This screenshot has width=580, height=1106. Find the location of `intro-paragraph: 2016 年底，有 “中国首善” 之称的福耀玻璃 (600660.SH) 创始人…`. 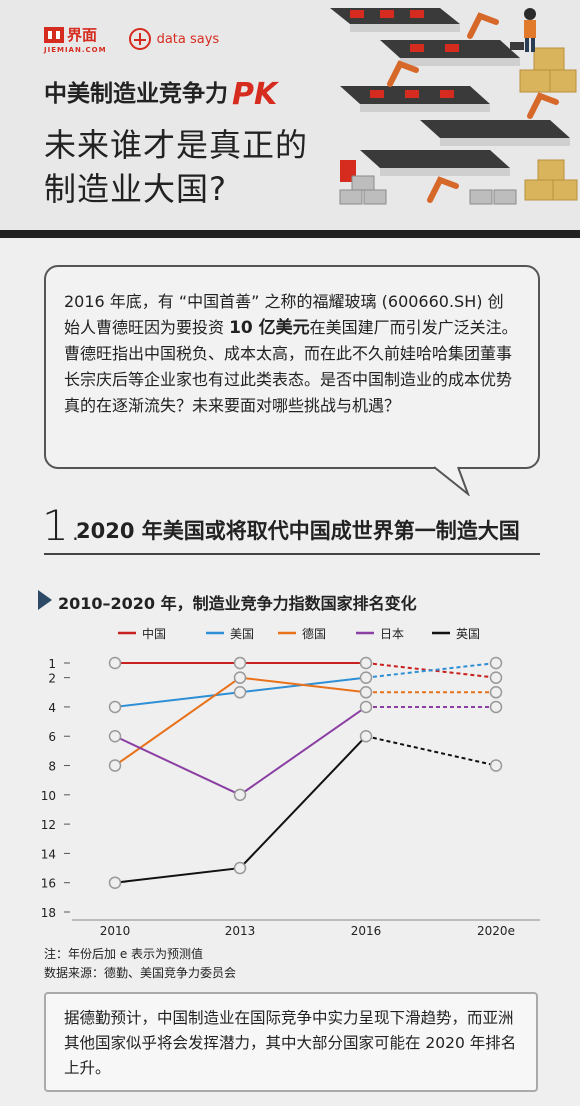

intro-paragraph: 2016 年底，有 “中国首善” 之称的福耀玻璃 (600660.SH) 创始人… is located at coordinates (291, 354).